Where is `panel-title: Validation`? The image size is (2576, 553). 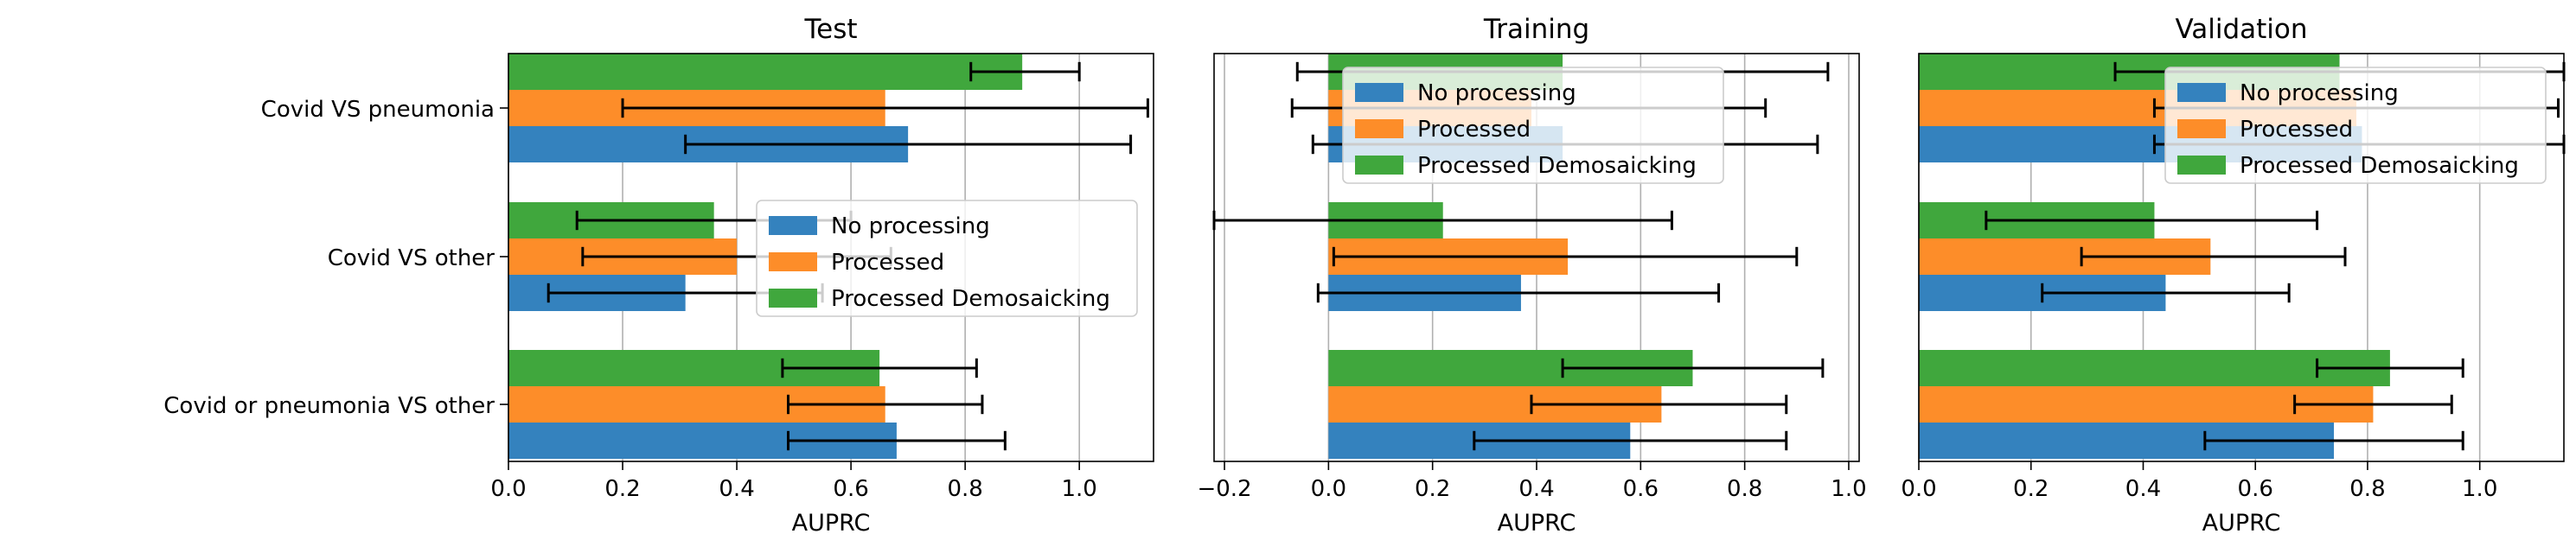 panel-title: Validation is located at coordinates (2241, 29).